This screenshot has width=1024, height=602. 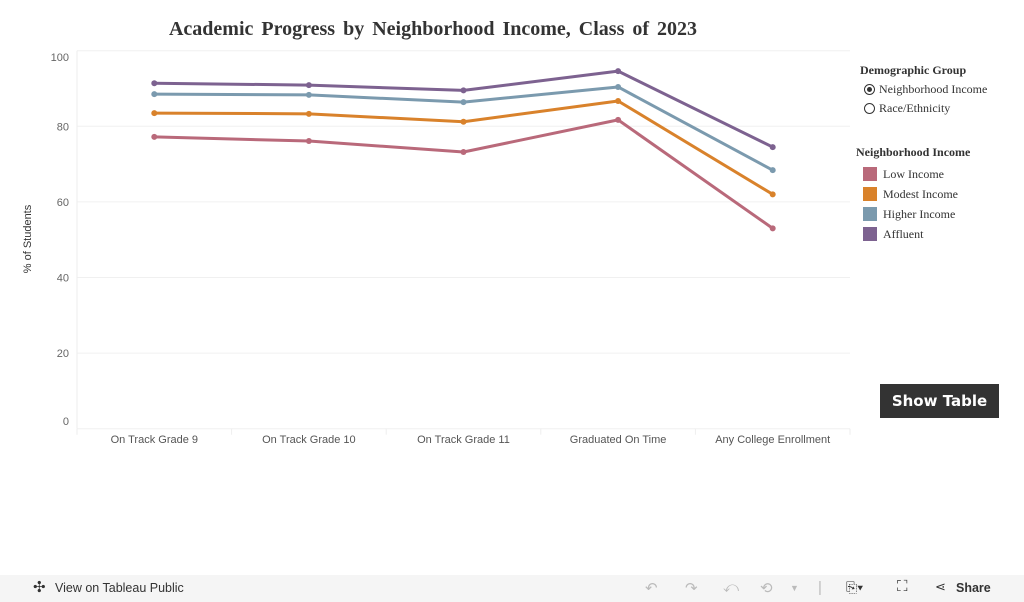 I want to click on x-tick-label: Graduated On Time, so click(x=618, y=440).